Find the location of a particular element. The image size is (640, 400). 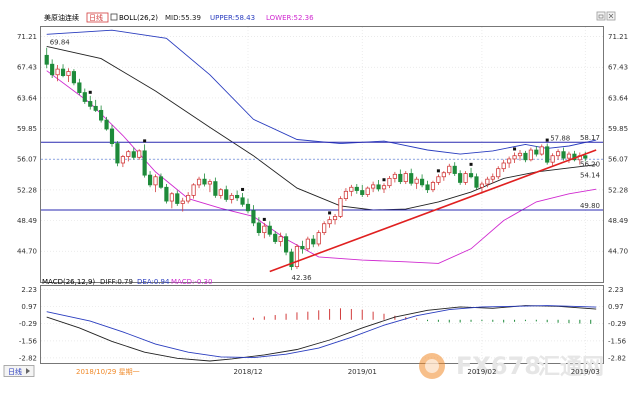

legend-instrument: 美原油连续 is located at coordinates (61, 17).